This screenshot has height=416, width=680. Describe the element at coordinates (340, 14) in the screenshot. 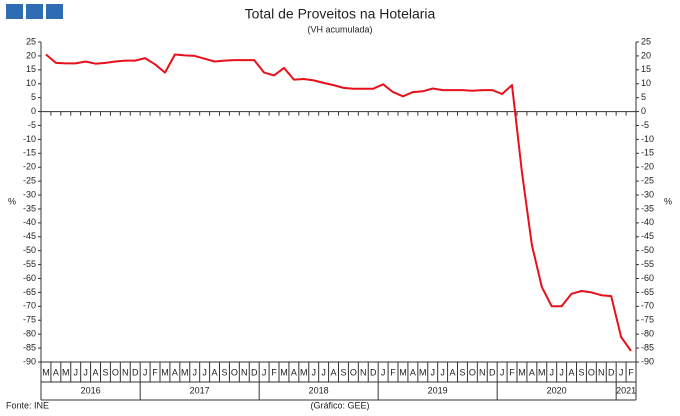

I see `chart-title: Total de Proveitos na Hotelaria` at that location.